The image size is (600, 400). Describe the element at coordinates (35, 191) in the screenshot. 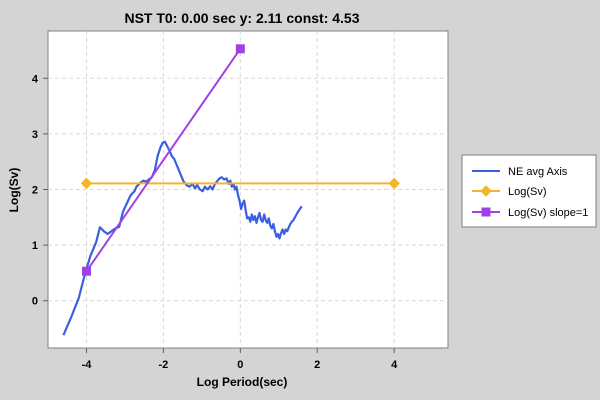

I see `y-tick-label: 2` at that location.